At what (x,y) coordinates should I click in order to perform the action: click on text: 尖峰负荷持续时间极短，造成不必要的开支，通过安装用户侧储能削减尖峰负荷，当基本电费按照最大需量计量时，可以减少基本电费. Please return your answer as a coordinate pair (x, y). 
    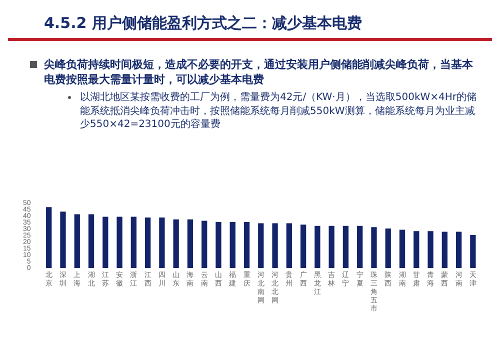
    Looking at the image, I should click on (259, 72).